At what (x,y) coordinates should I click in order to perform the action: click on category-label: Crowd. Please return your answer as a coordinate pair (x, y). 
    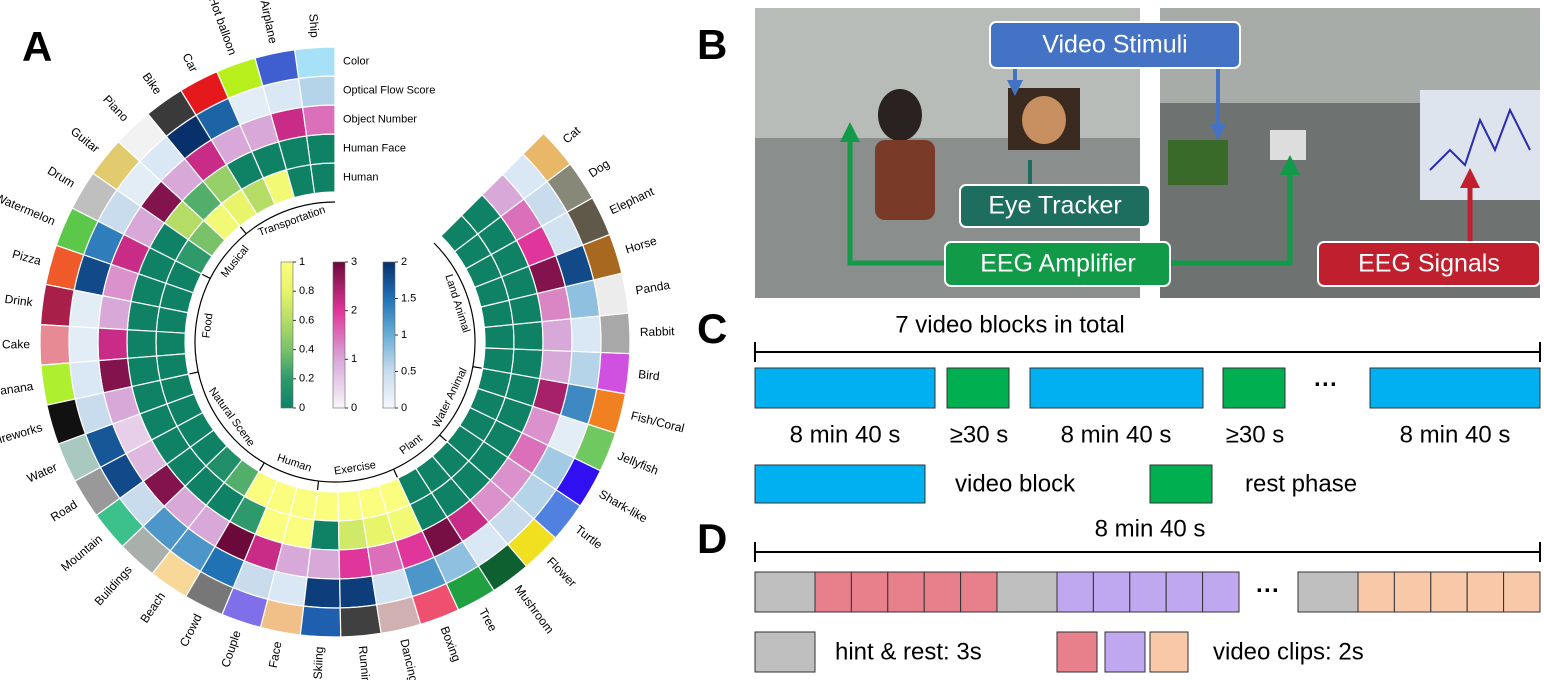
    Looking at the image, I should click on (191, 630).